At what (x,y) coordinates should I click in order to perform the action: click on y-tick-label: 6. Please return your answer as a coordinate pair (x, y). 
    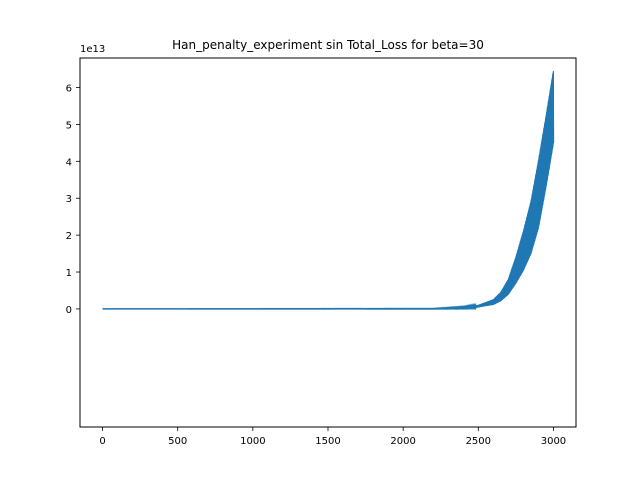
    Looking at the image, I should click on (69, 89).